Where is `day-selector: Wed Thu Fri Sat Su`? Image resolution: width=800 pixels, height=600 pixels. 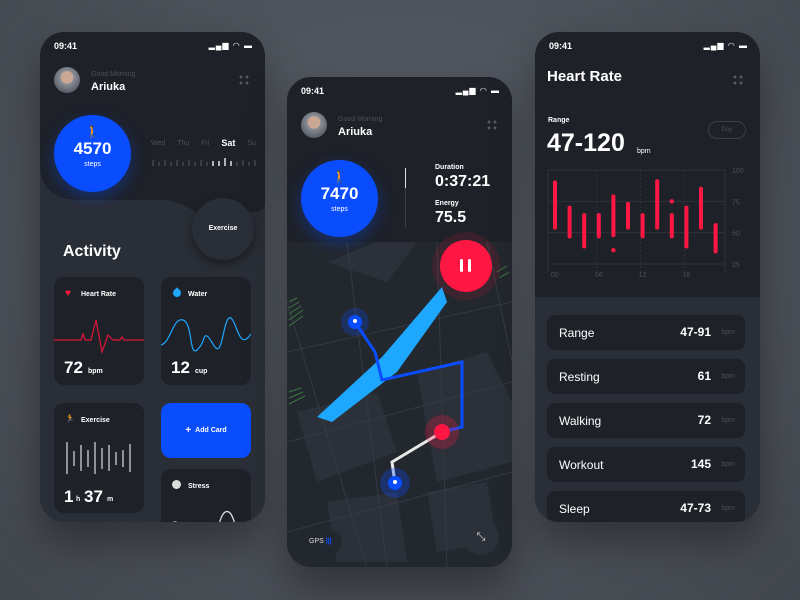 day-selector: Wed Thu Fri Sat Su is located at coordinates (203, 143).